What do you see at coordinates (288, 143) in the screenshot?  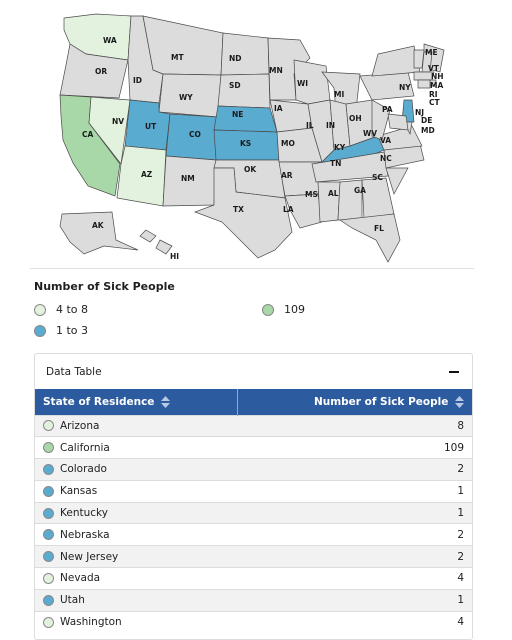 I see `state-label-mo: MO` at bounding box center [288, 143].